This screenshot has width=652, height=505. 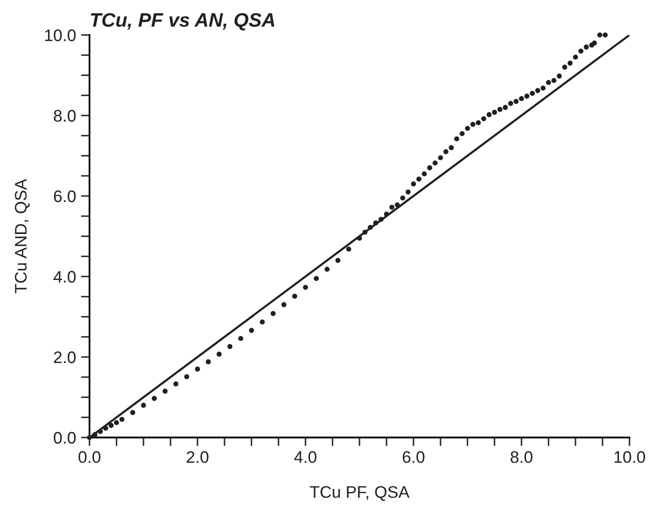 I want to click on y-tick-label: 2.0, so click(x=65, y=357).